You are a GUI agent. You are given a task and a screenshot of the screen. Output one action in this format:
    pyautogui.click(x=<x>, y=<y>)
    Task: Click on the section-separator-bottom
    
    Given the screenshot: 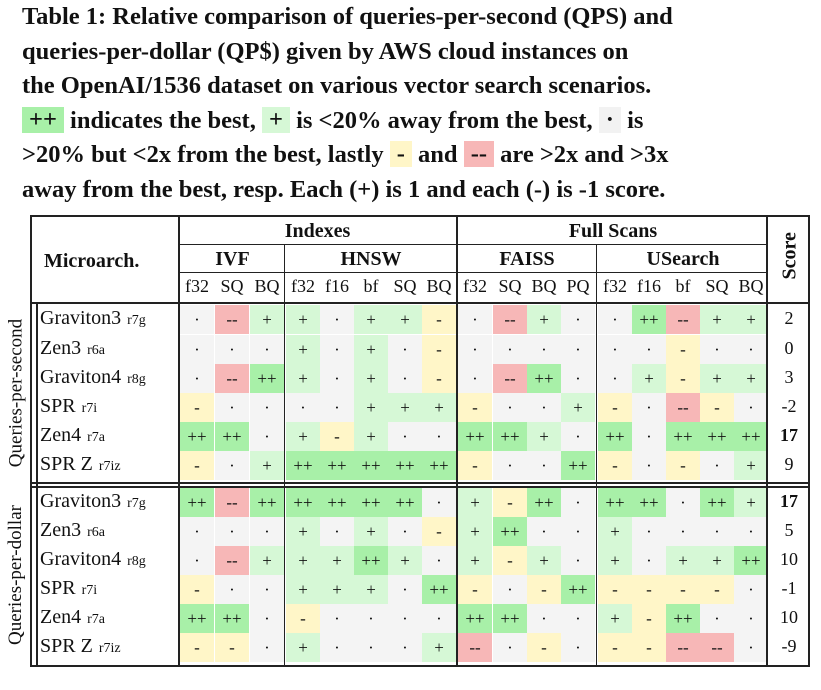 What is the action you would take?
    pyautogui.click(x=420, y=487)
    